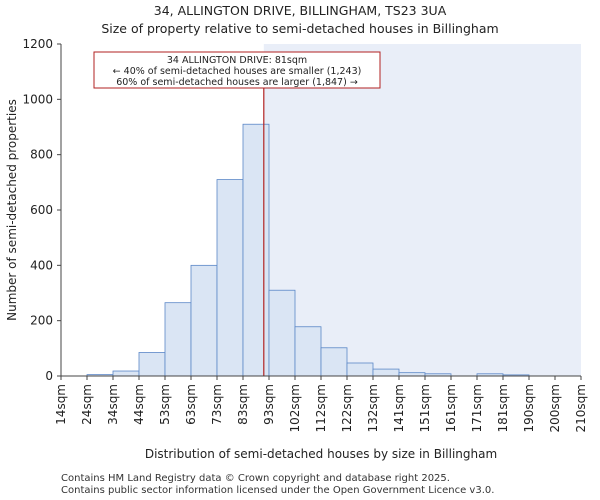 The width and height of the screenshot is (600, 500). Describe the element at coordinates (360, 369) in the screenshot. I see `bar-122sqm` at that location.